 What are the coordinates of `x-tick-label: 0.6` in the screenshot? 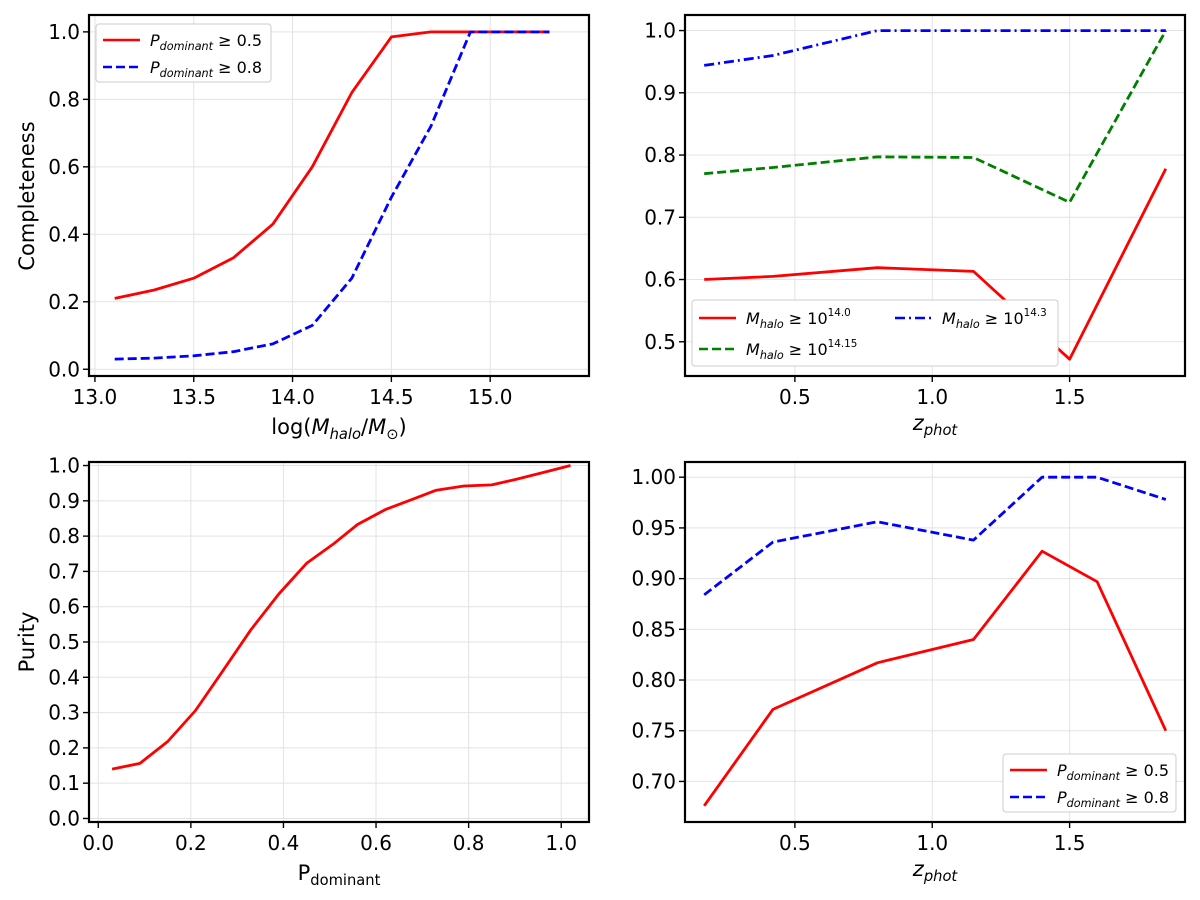 It's located at (376, 843).